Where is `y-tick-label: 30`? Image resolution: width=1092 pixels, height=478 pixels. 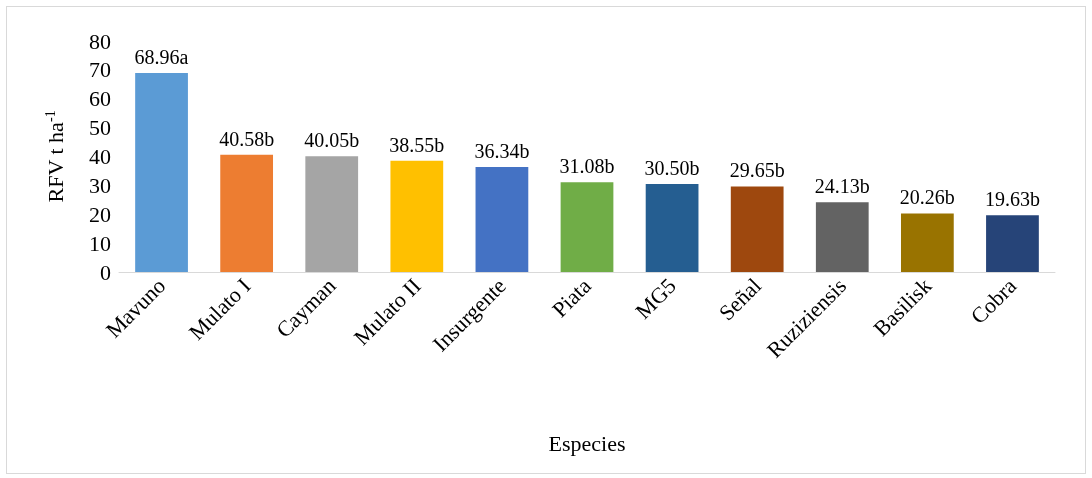
y-tick-label: 30 is located at coordinates (100, 185).